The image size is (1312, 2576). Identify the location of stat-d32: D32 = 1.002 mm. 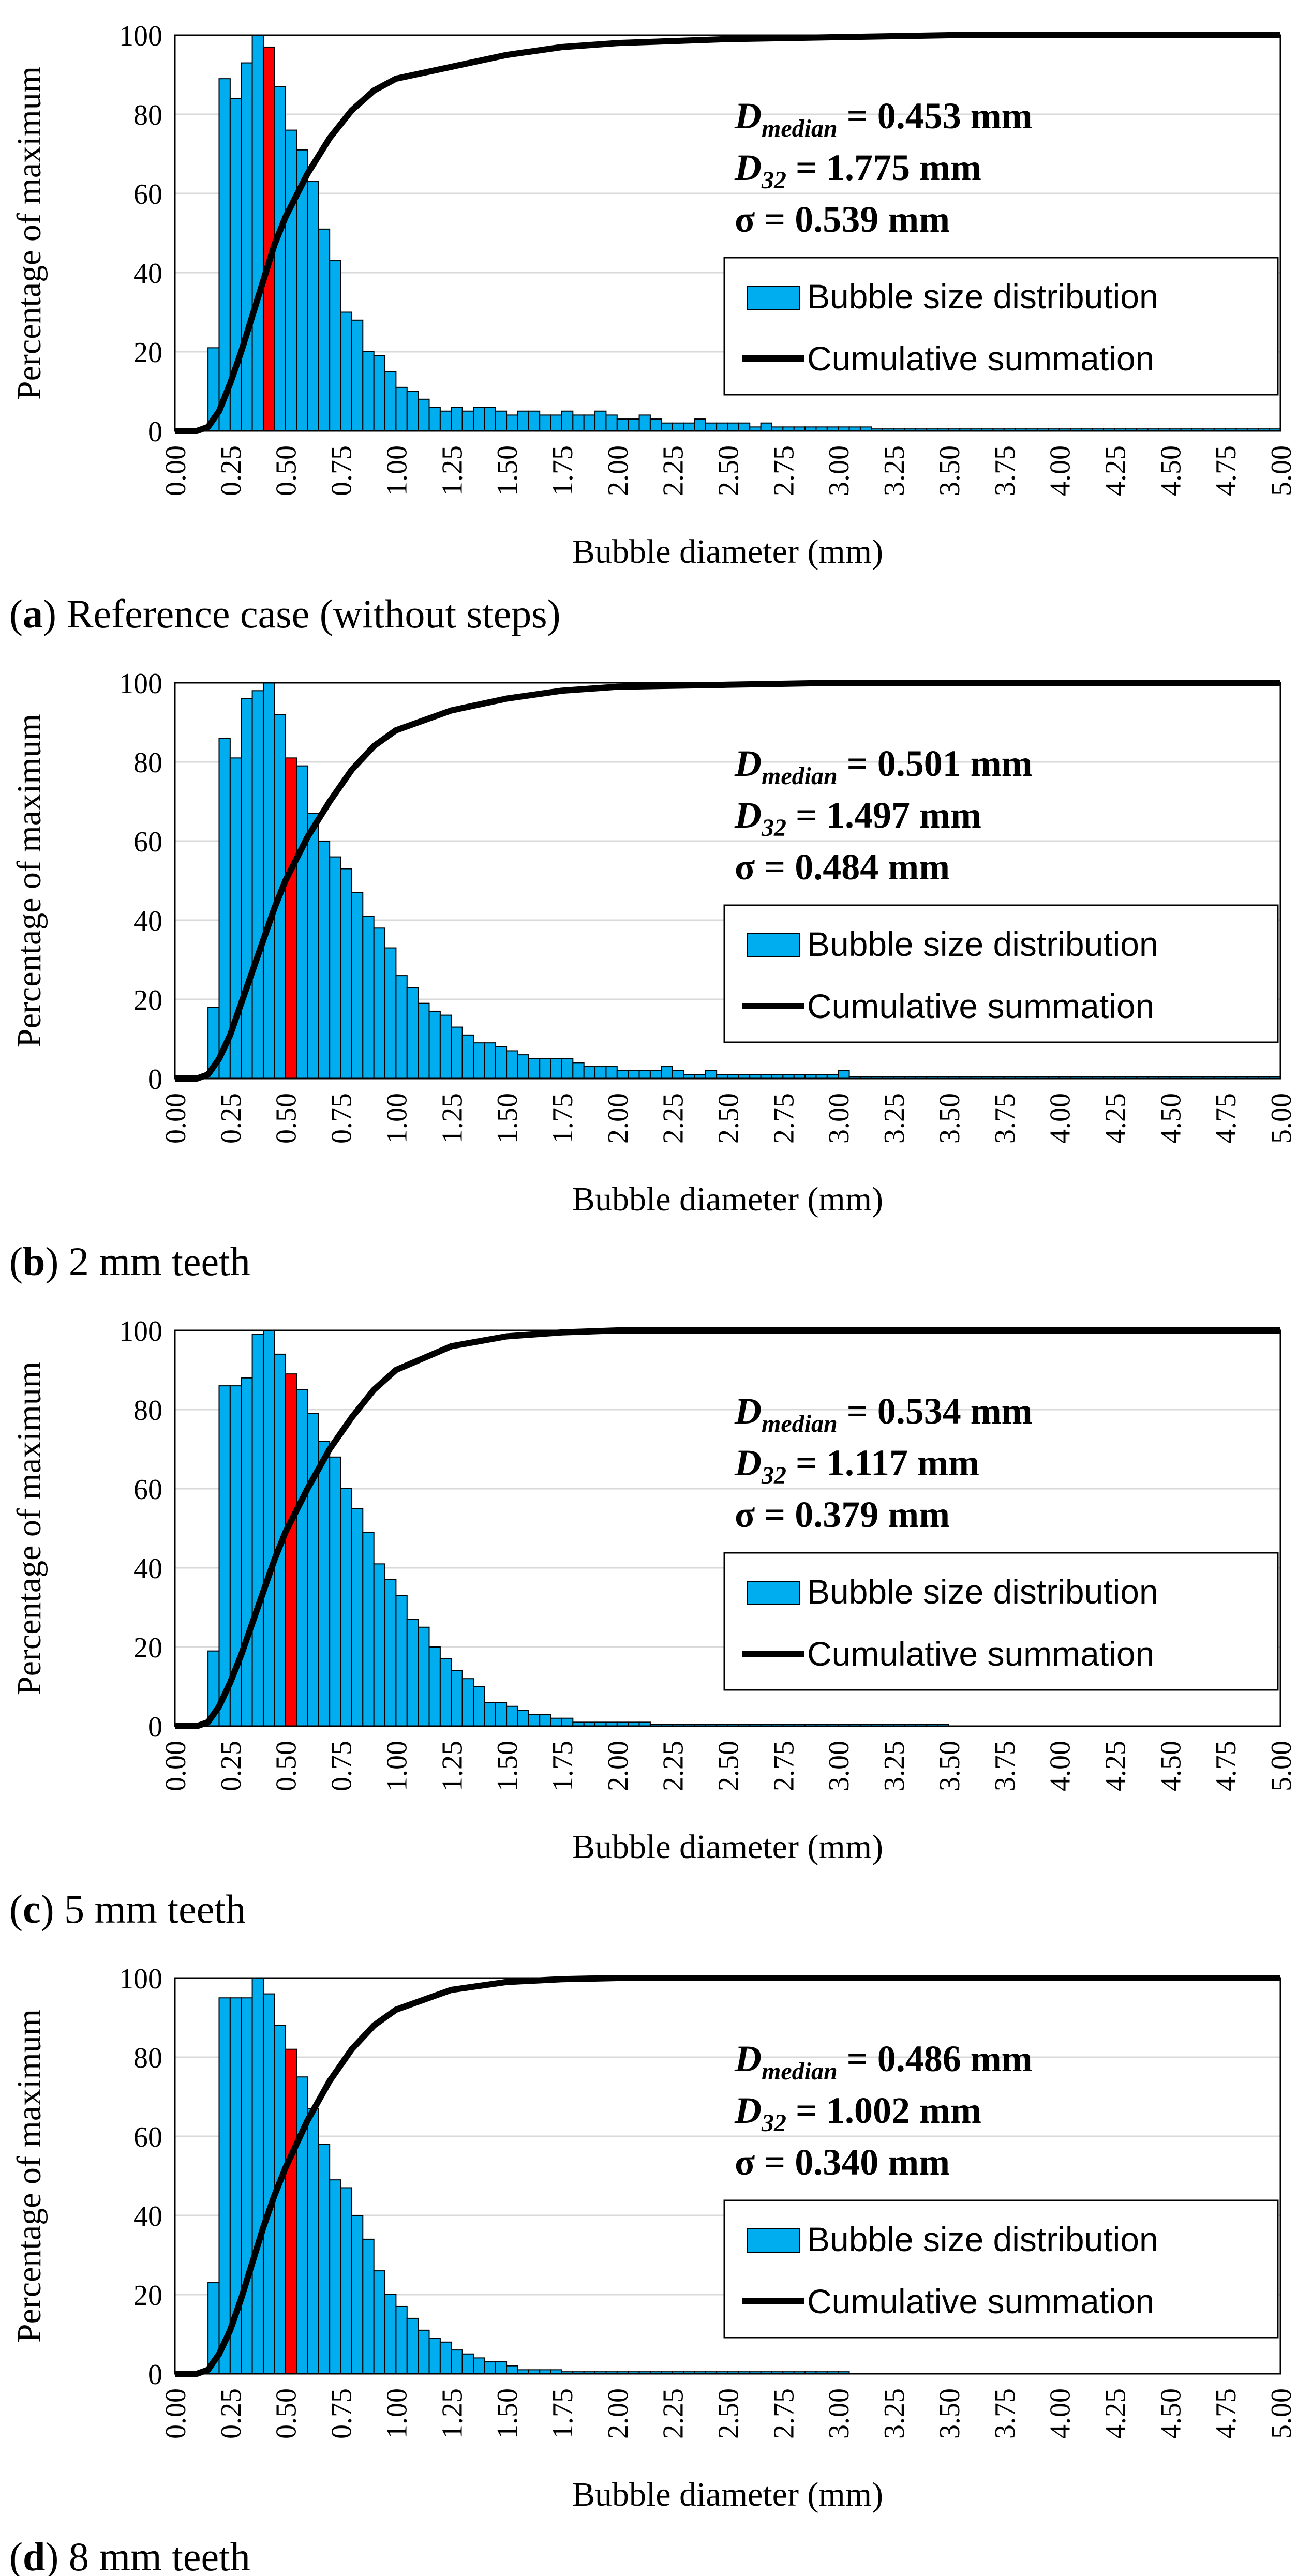
(857, 2113).